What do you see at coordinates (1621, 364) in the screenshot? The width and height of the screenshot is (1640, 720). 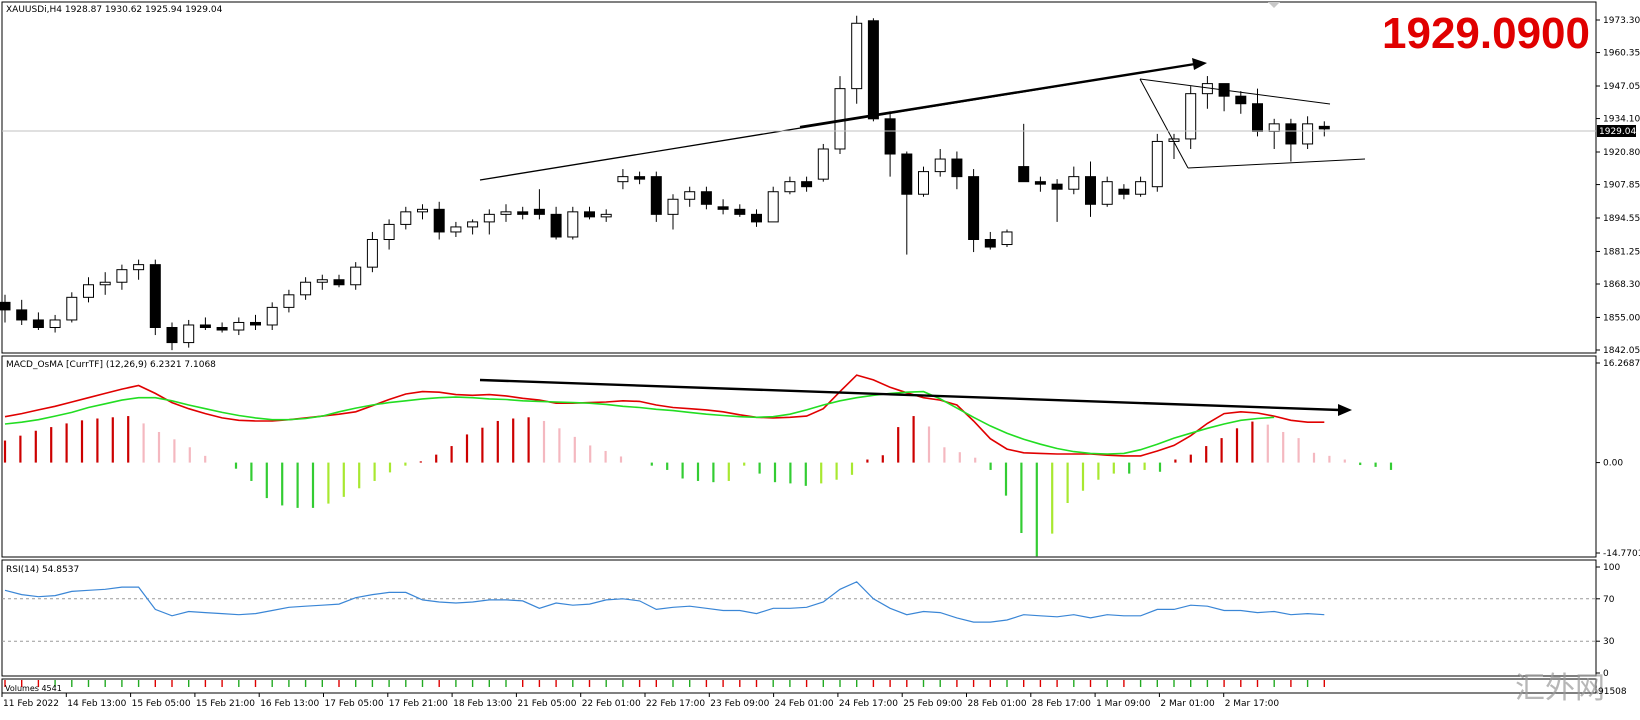 I see `macd-axis-label: 16.2687` at bounding box center [1621, 364].